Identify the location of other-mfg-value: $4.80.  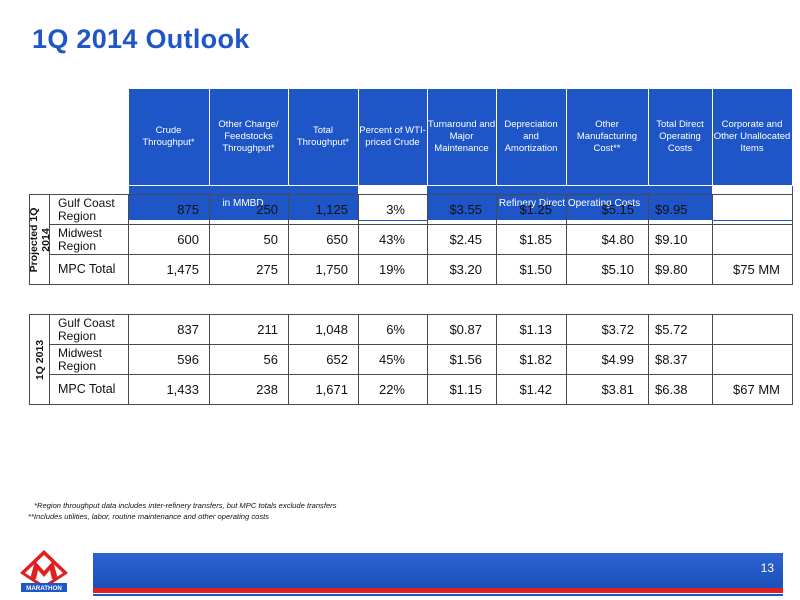
(607, 239).